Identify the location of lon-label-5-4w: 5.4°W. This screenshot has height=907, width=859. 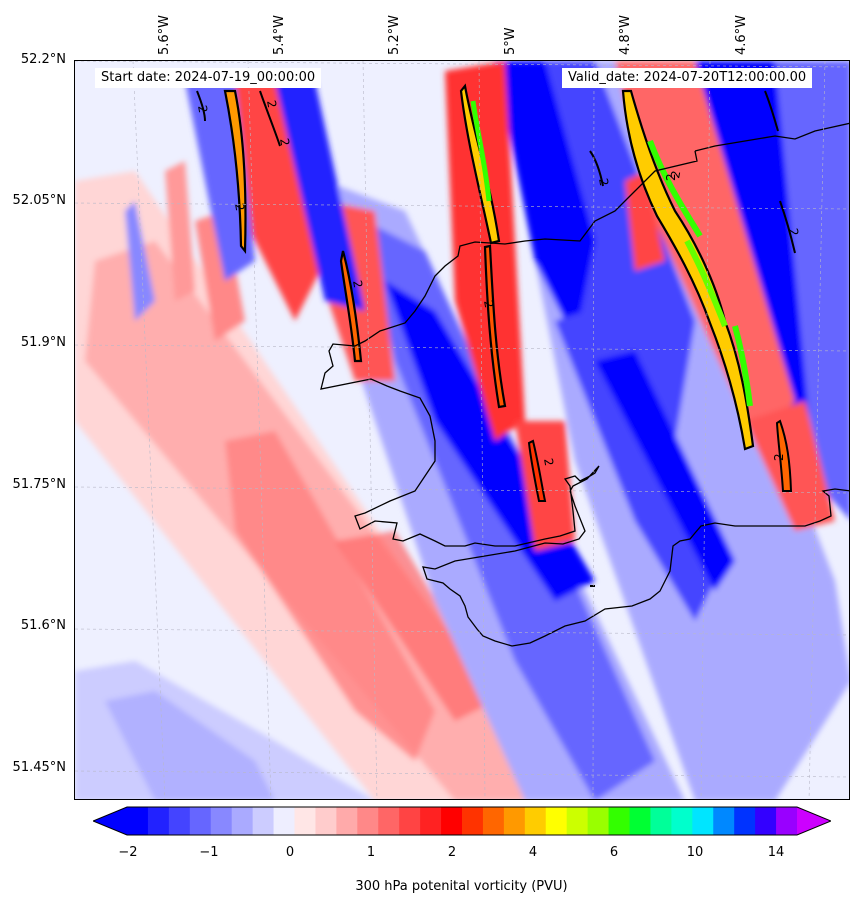
(279, 34).